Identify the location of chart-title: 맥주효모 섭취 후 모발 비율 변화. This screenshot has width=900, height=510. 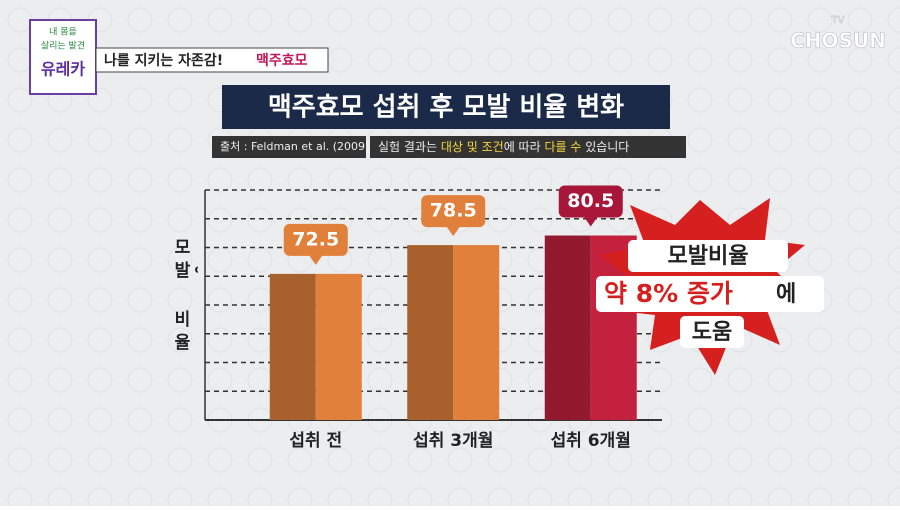
(446, 108).